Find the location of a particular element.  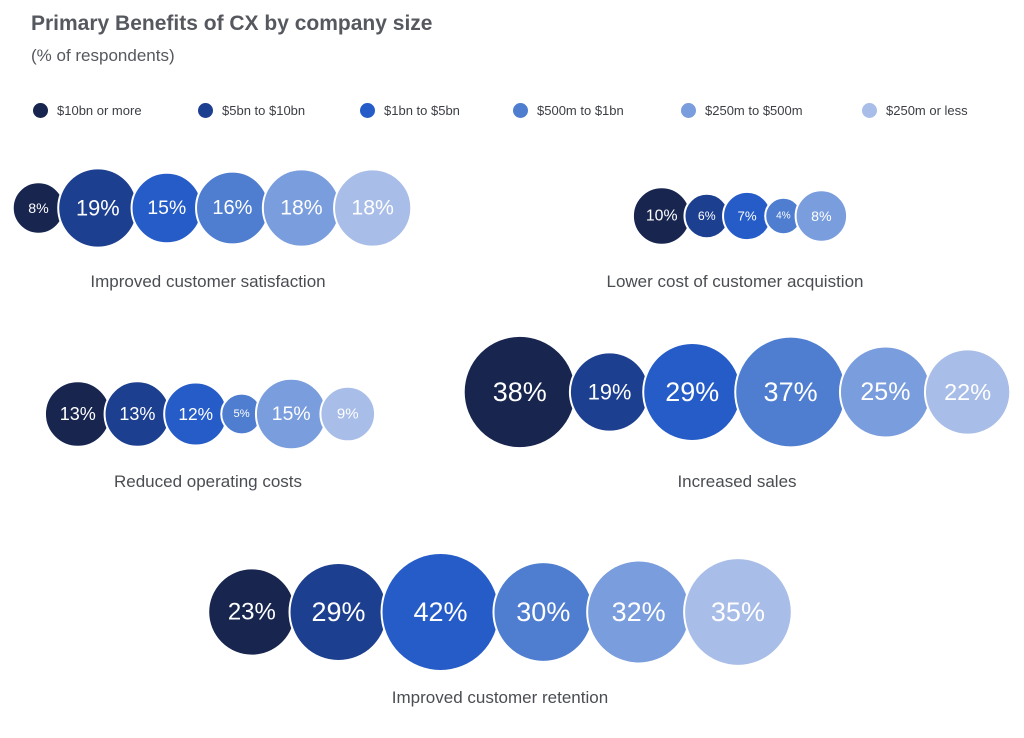

bubble-value-label: 30% is located at coordinates (543, 612).